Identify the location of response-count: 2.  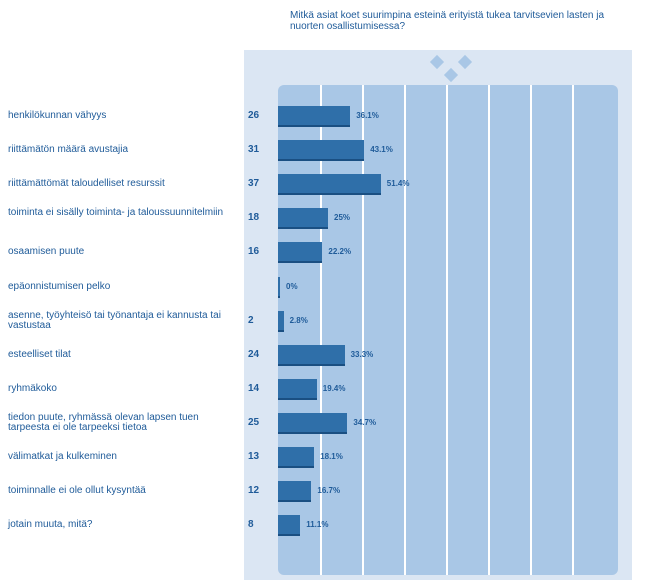
(251, 320).